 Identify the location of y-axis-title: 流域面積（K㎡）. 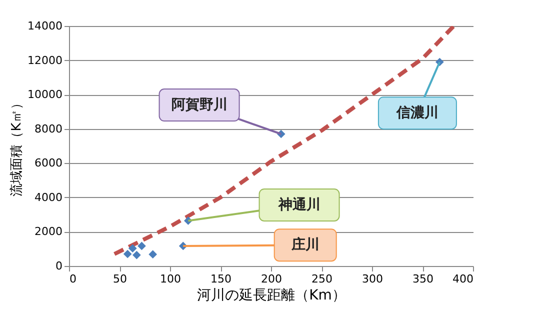
(16, 146).